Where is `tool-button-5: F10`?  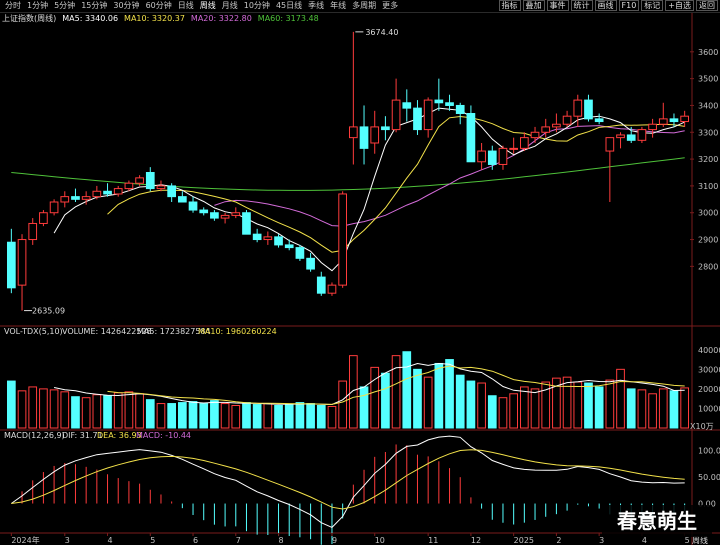
tool-button-5: F10 is located at coordinates (629, 5).